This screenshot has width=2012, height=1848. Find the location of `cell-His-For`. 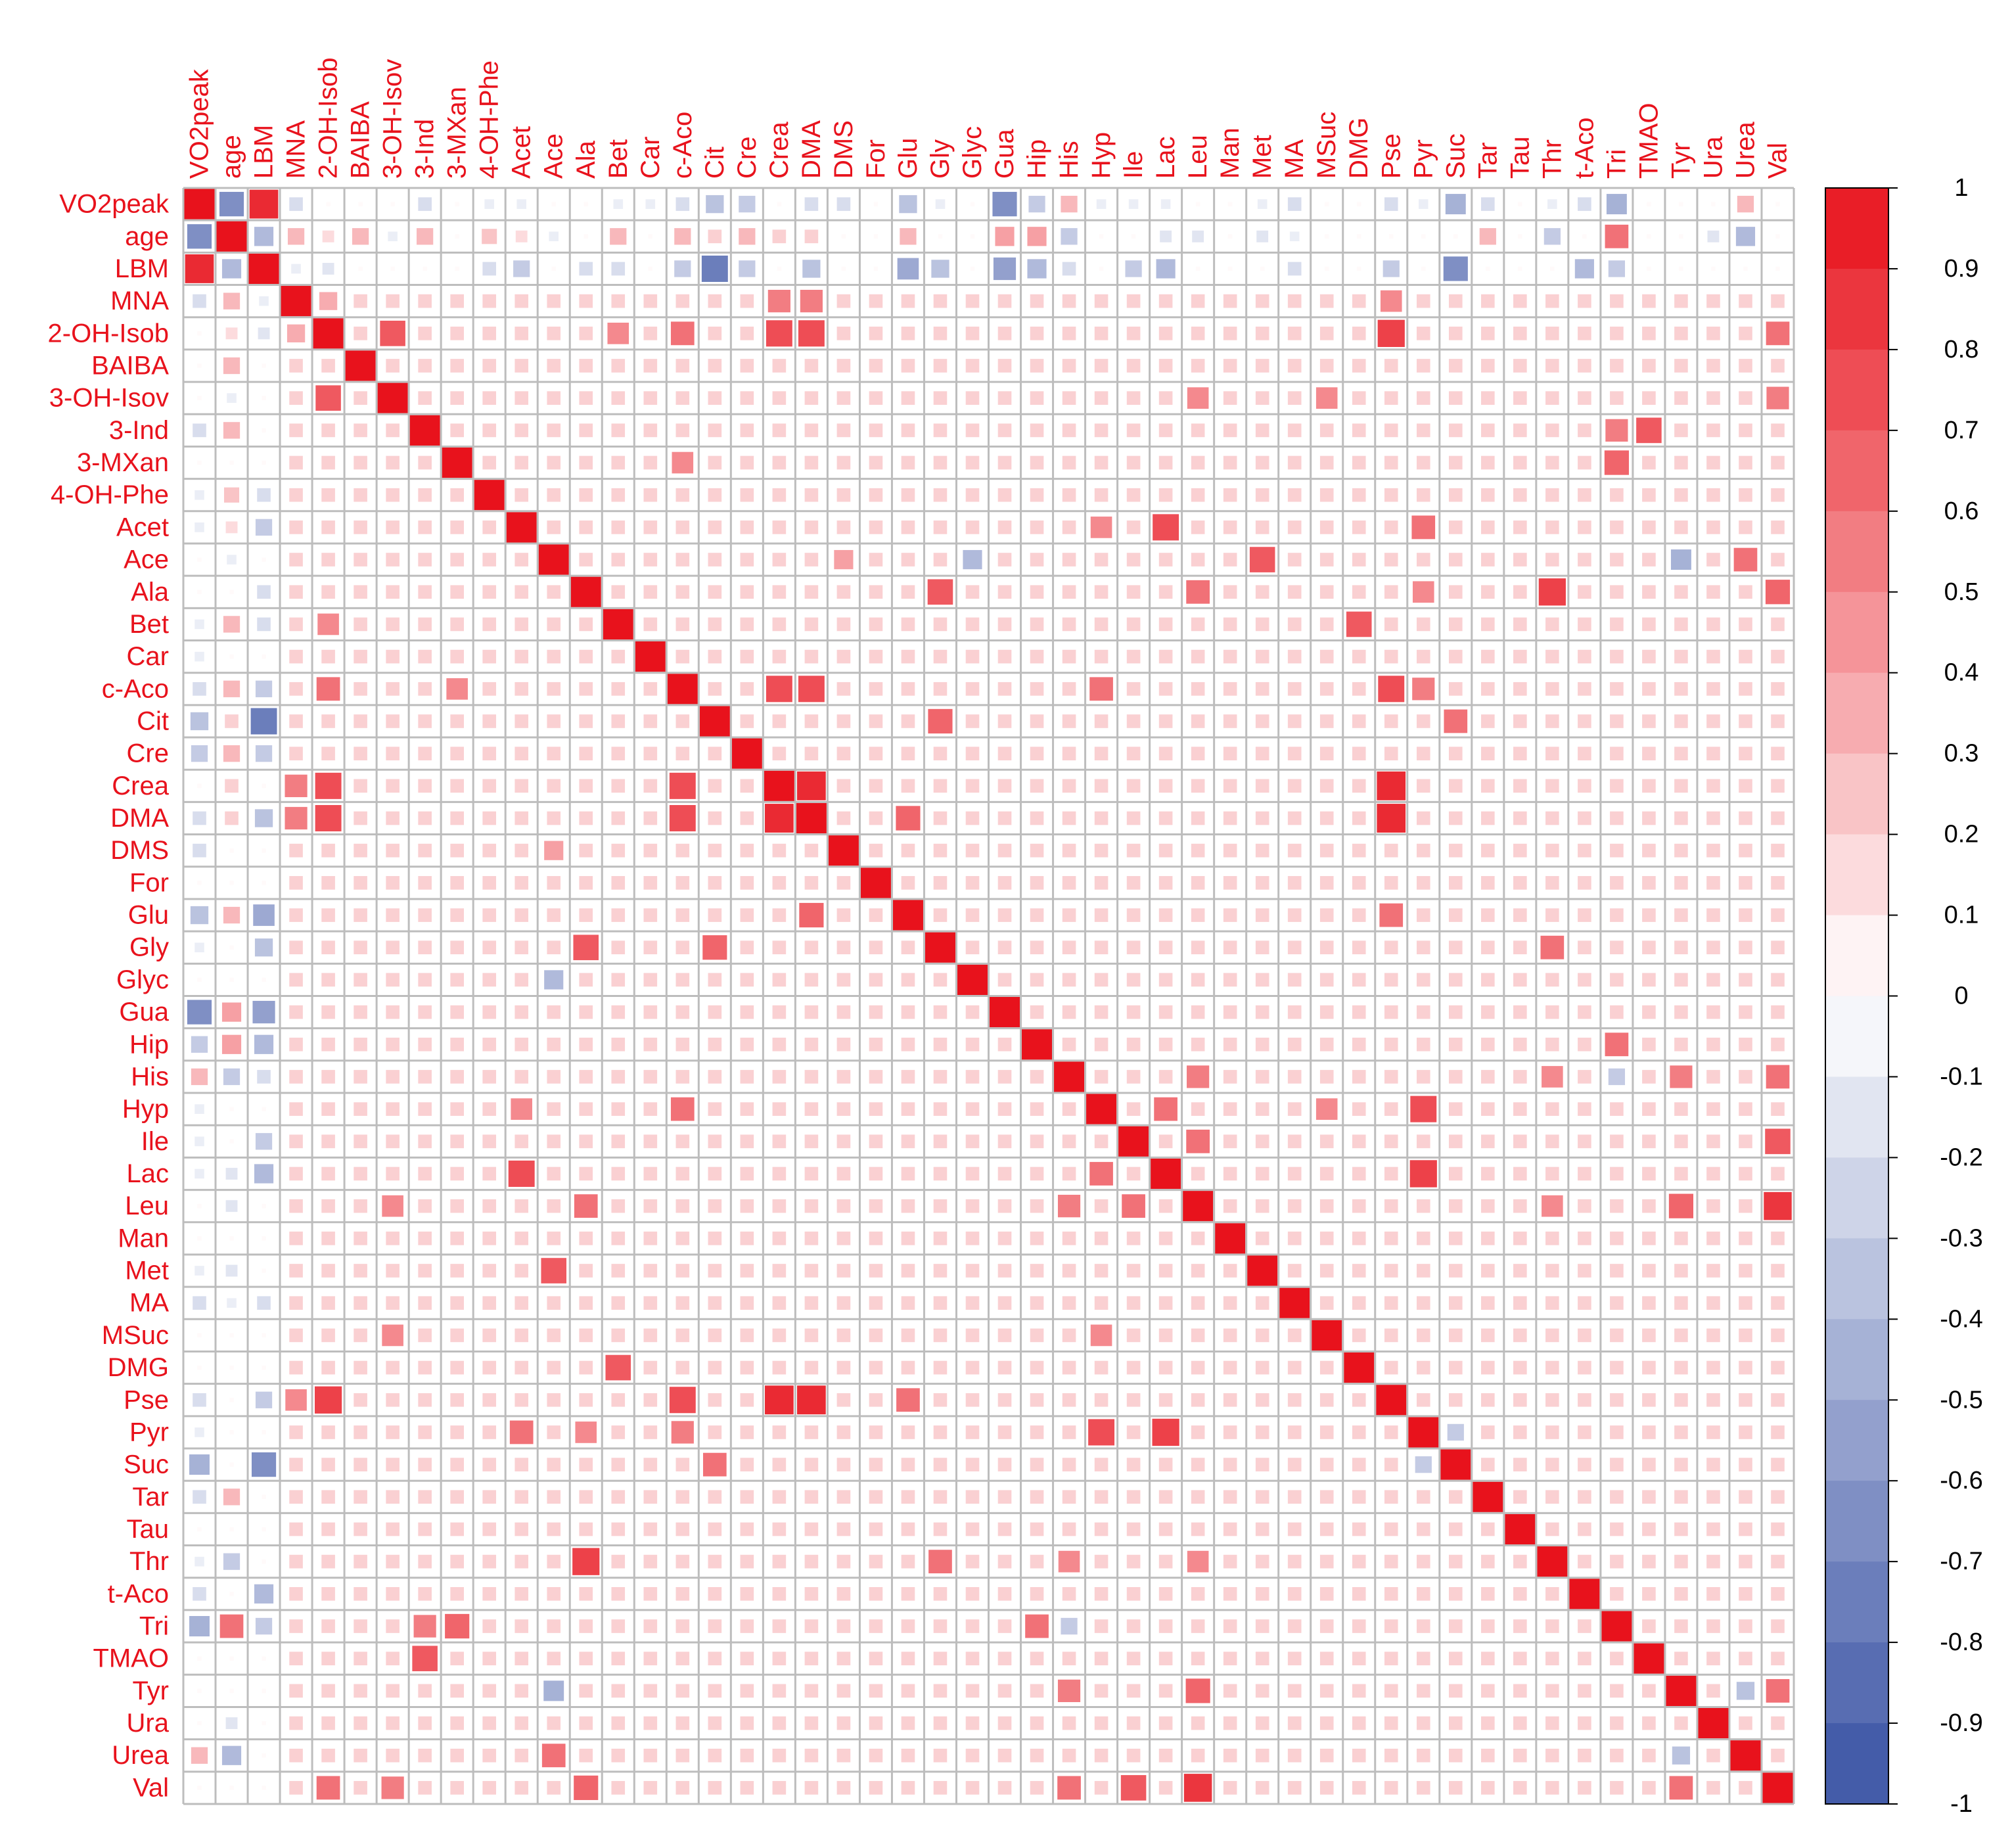

cell-His-For is located at coordinates (876, 1077).